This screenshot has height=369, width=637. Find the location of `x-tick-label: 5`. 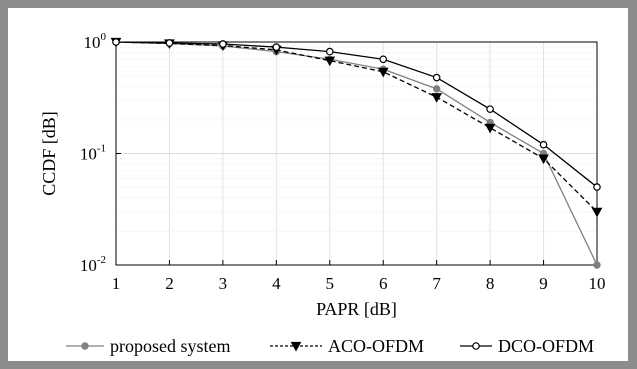

x-tick-label: 5 is located at coordinates (330, 283).